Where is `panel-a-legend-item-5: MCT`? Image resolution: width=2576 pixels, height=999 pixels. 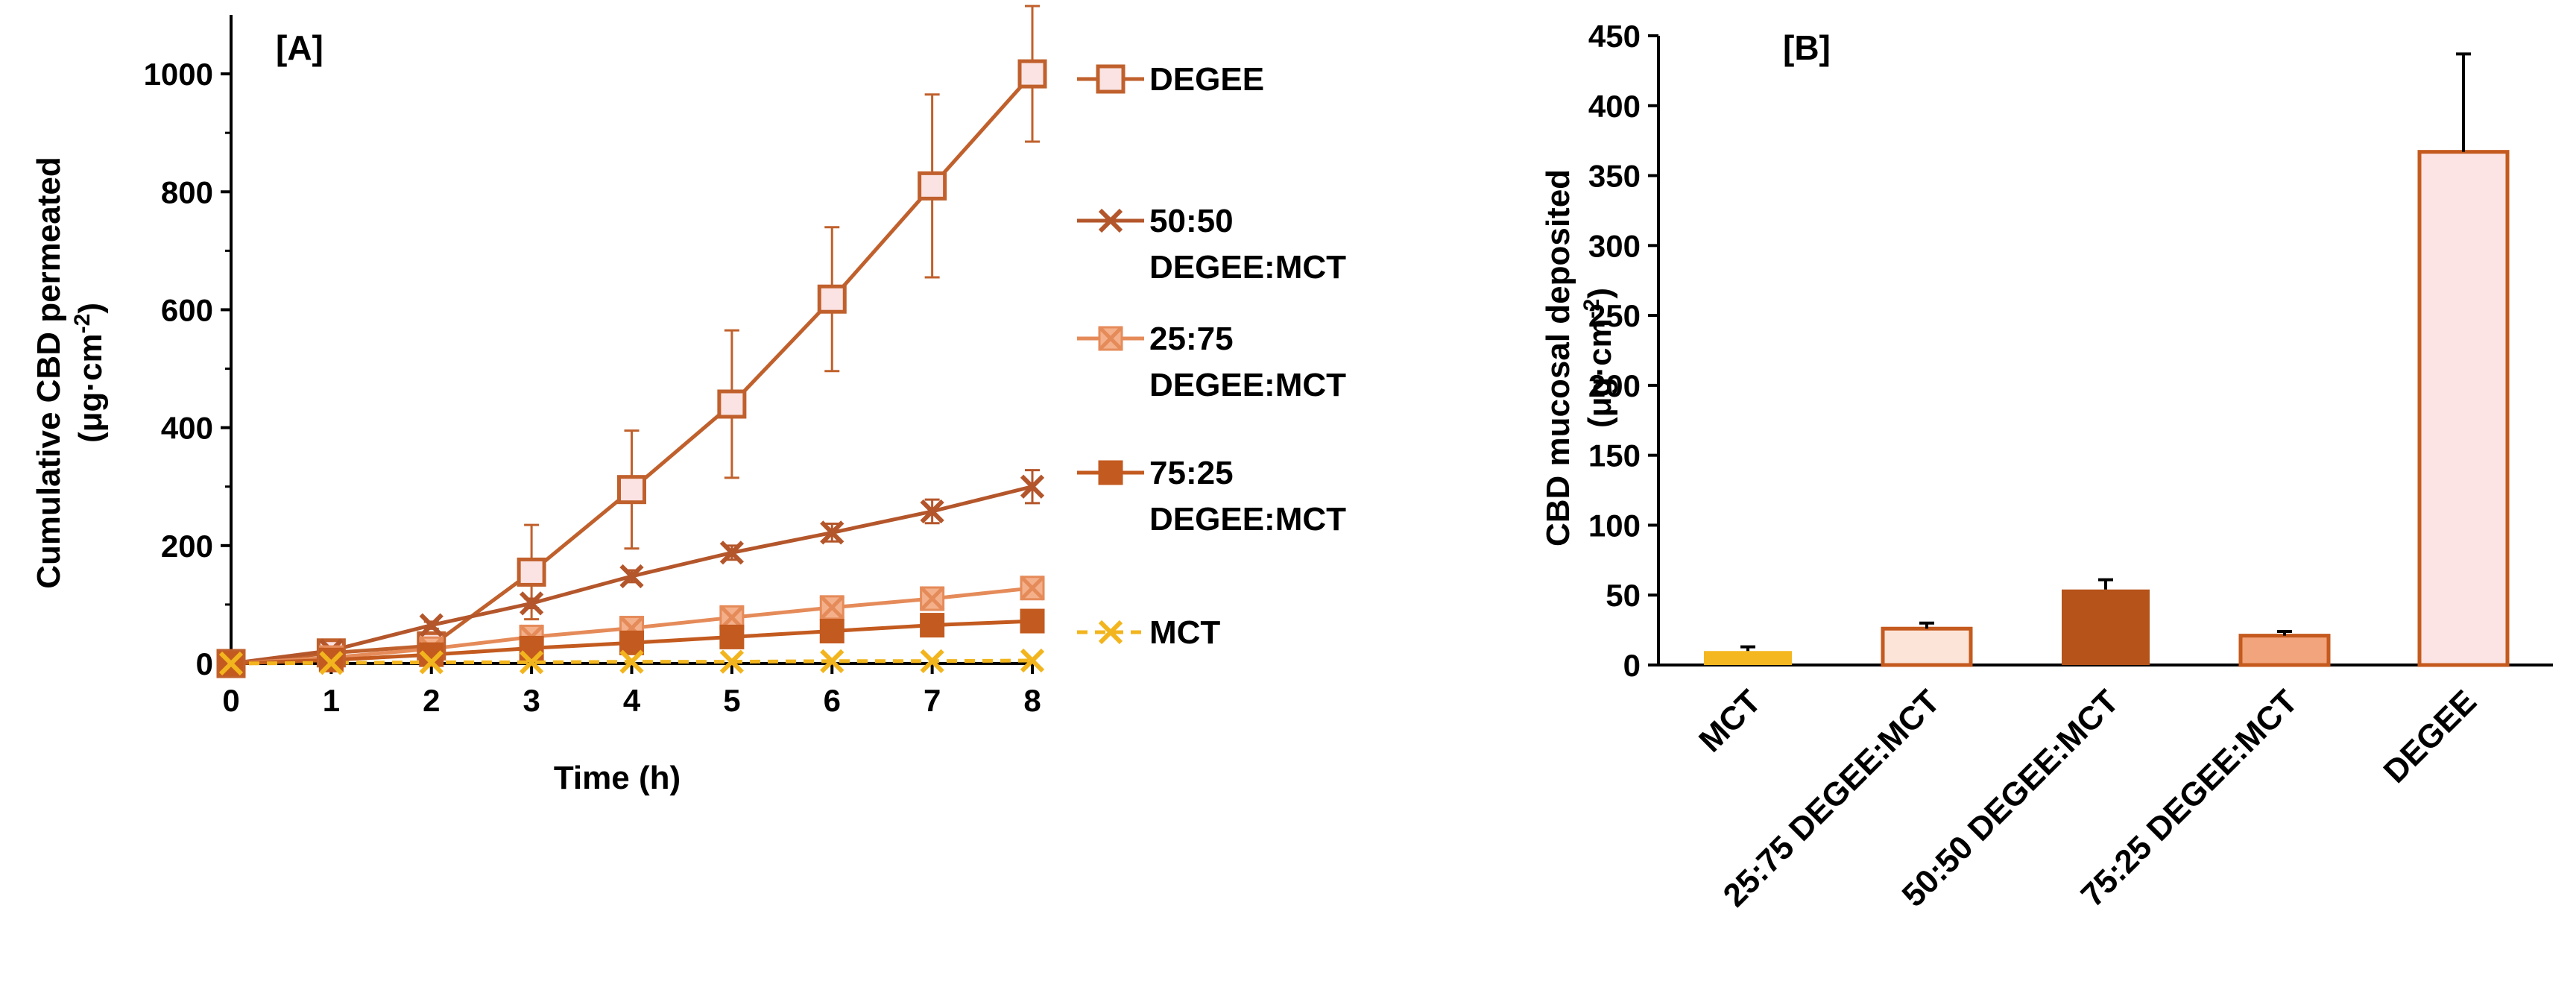 panel-a-legend-item-5: MCT is located at coordinates (1148, 632).